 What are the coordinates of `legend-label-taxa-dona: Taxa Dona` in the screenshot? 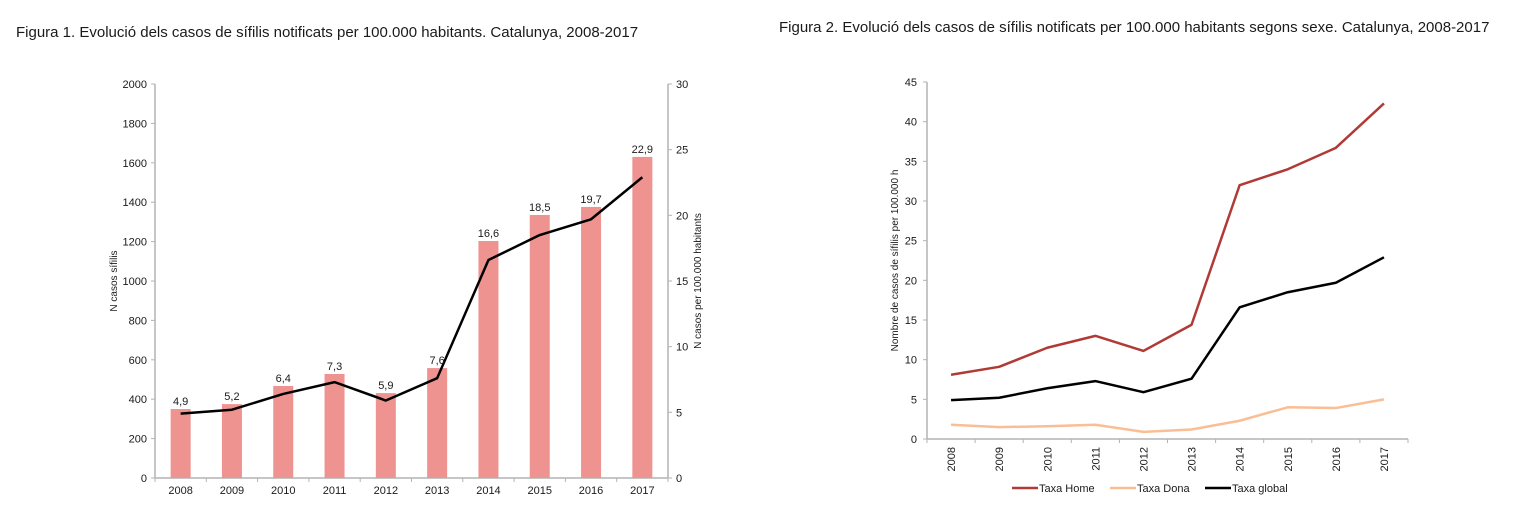 It's located at (1163, 489).